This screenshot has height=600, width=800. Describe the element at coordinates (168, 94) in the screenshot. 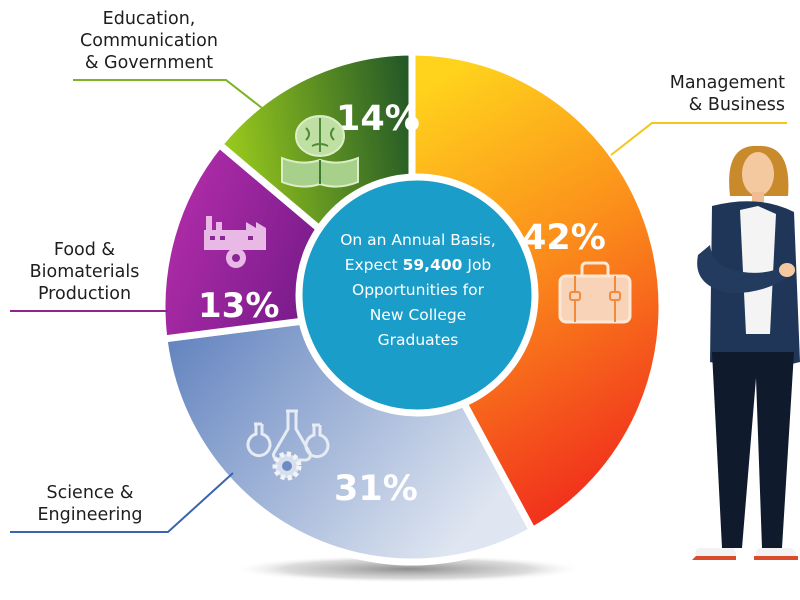

I see `callout-line-education` at that location.